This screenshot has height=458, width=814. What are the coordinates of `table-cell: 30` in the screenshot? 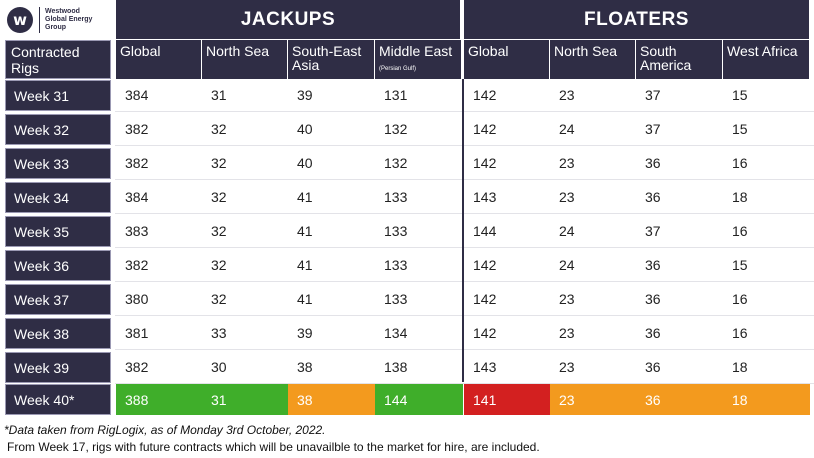 It's located at (219, 367).